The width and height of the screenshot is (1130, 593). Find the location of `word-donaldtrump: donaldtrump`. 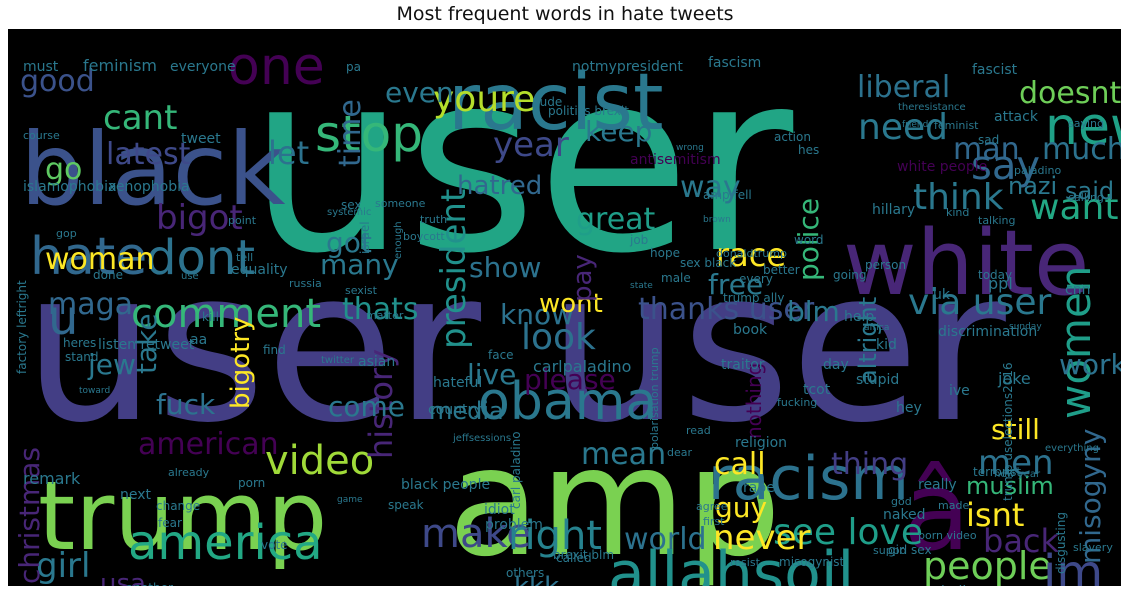

word-donaldtrump: donaldtrump is located at coordinates (751, 253).